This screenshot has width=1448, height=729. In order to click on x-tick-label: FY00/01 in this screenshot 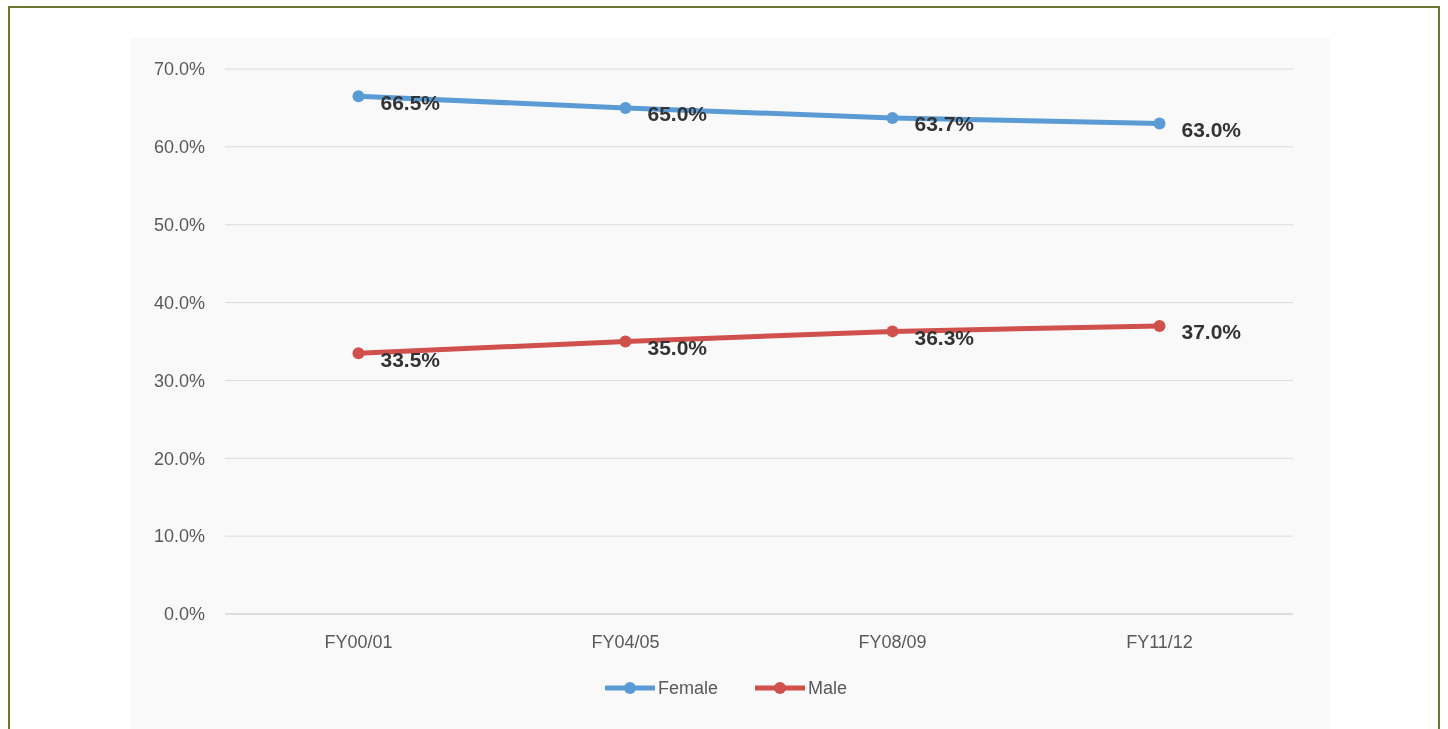, I will do `click(358, 642)`.